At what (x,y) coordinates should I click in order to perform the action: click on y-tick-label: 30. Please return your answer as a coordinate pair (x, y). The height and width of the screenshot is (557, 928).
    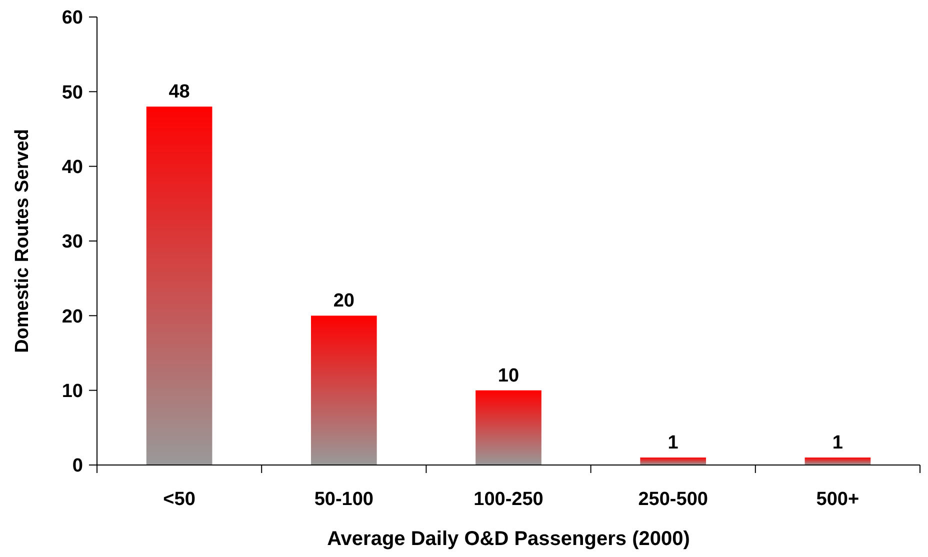
    Looking at the image, I should click on (72, 242).